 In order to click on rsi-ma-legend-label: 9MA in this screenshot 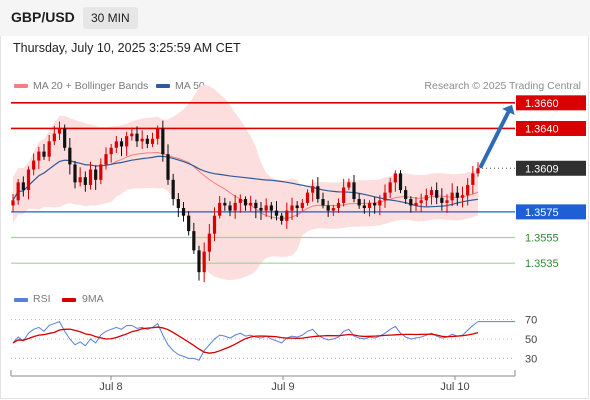, I will do `click(93, 299)`.